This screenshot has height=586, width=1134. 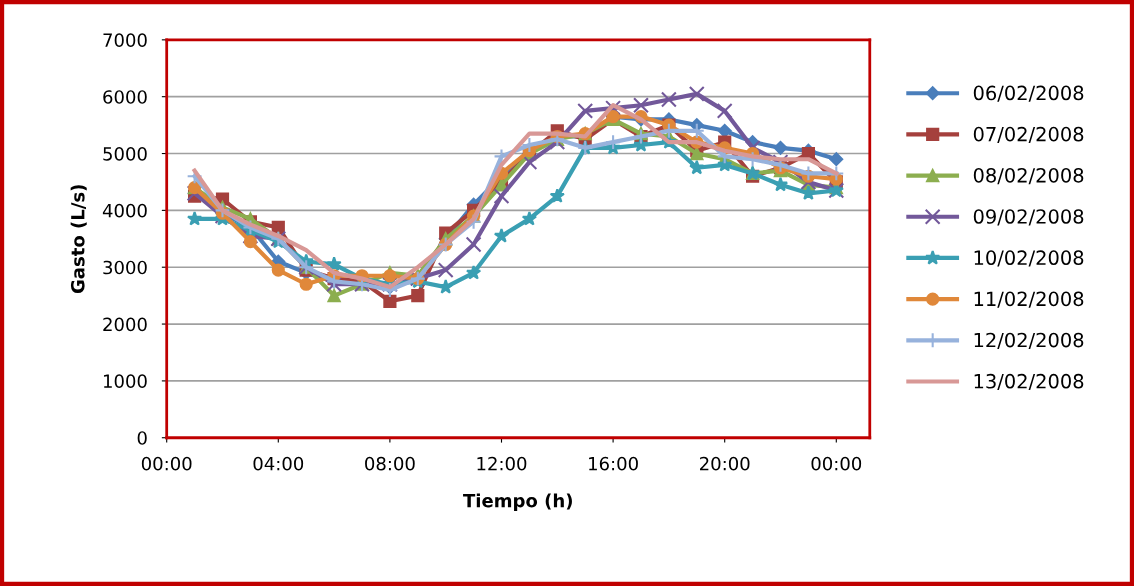 What do you see at coordinates (278, 463) in the screenshot?
I see `x-tick-label: 04:00` at bounding box center [278, 463].